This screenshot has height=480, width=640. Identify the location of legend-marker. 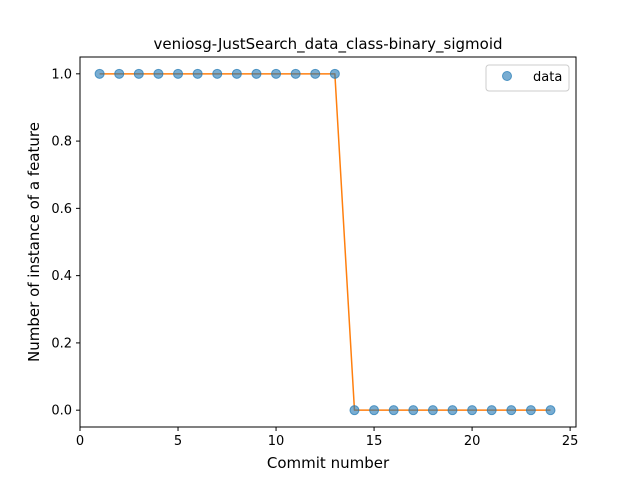
(507, 76).